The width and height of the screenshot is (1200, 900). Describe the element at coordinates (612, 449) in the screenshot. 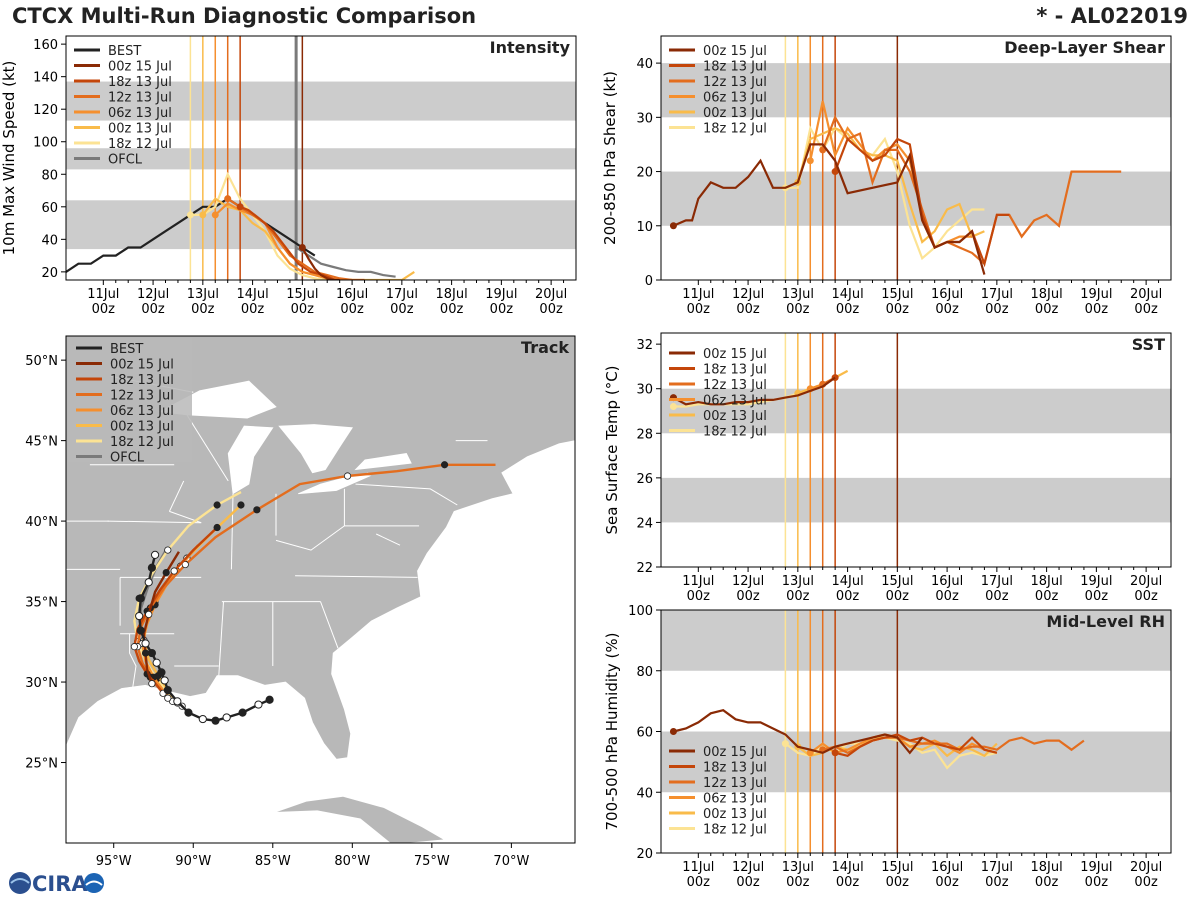

I see `y-axis-label: Sea Surface Temp (°C)` at that location.